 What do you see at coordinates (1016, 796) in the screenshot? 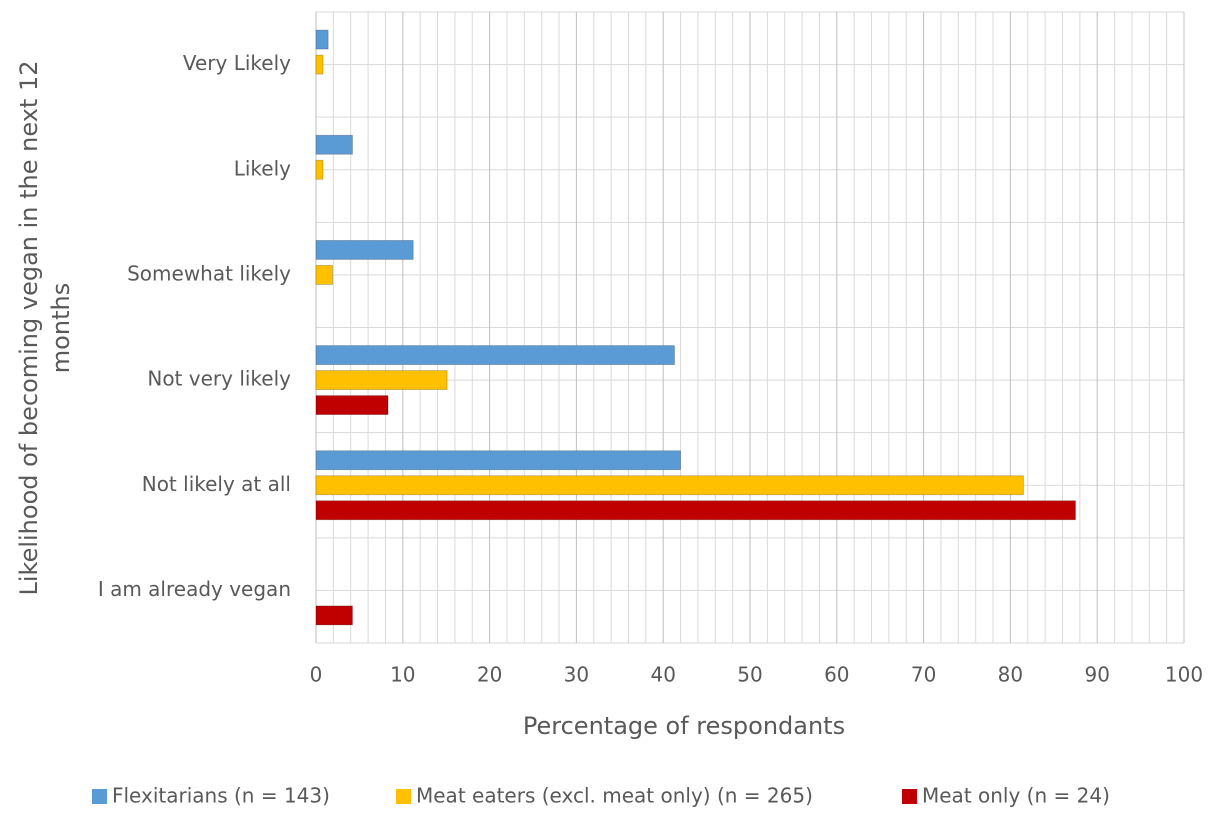
I see `legend-label: Meat only (n = 24)` at bounding box center [1016, 796].